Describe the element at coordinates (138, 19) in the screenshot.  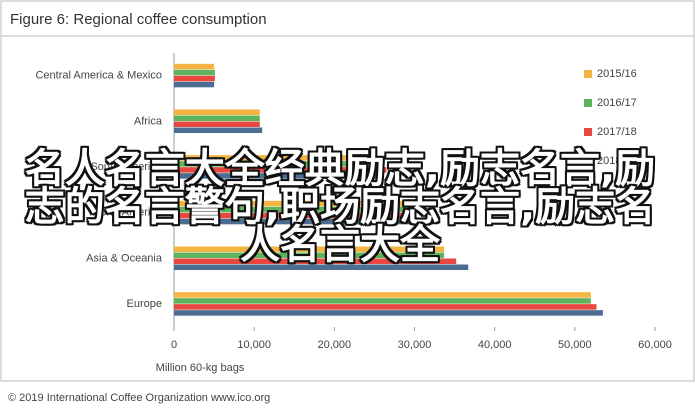
I see `chart-title: Figure 6: Regional coffee consumption` at that location.